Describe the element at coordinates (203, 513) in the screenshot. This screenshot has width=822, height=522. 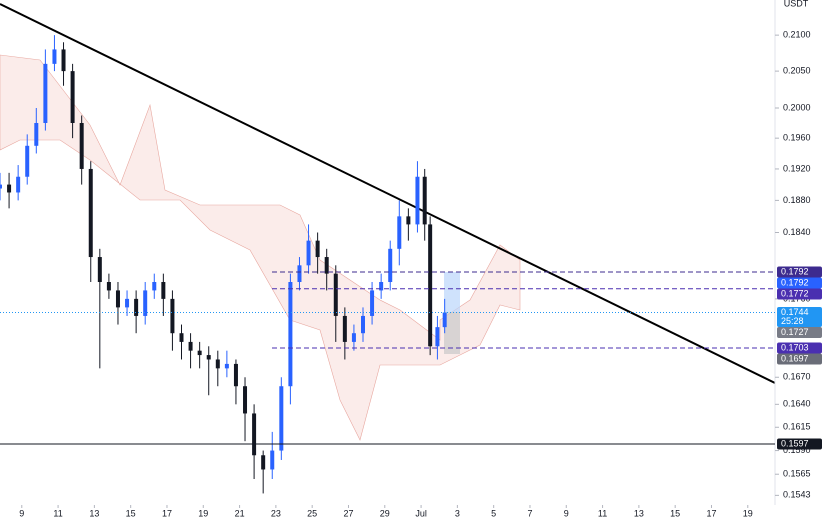
I see `x-tick-label: 19` at that location.